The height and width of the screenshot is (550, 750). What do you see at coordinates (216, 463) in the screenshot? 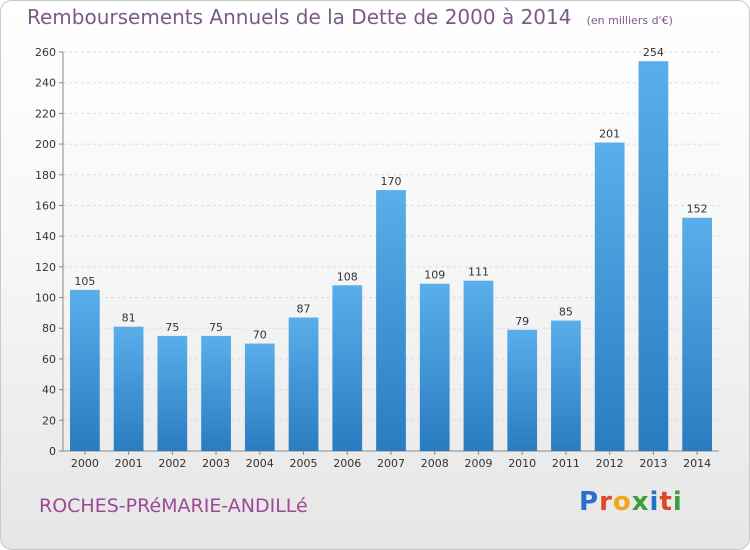
I see `x-tick-label: 2003` at bounding box center [216, 463].